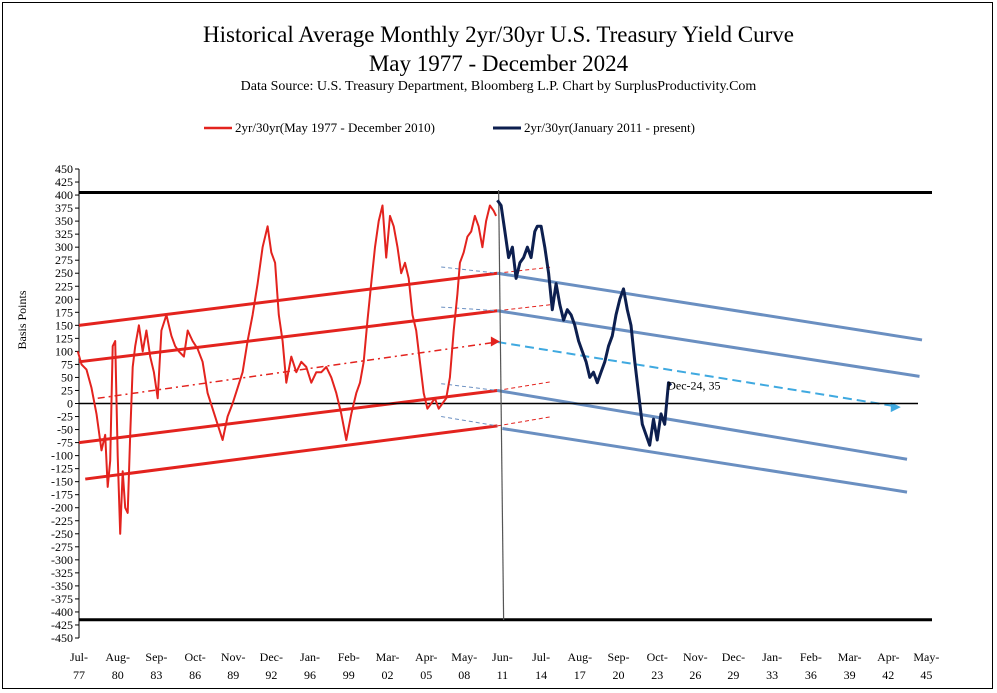 The image size is (997, 693). I want to click on split-line-2011, so click(501, 405).